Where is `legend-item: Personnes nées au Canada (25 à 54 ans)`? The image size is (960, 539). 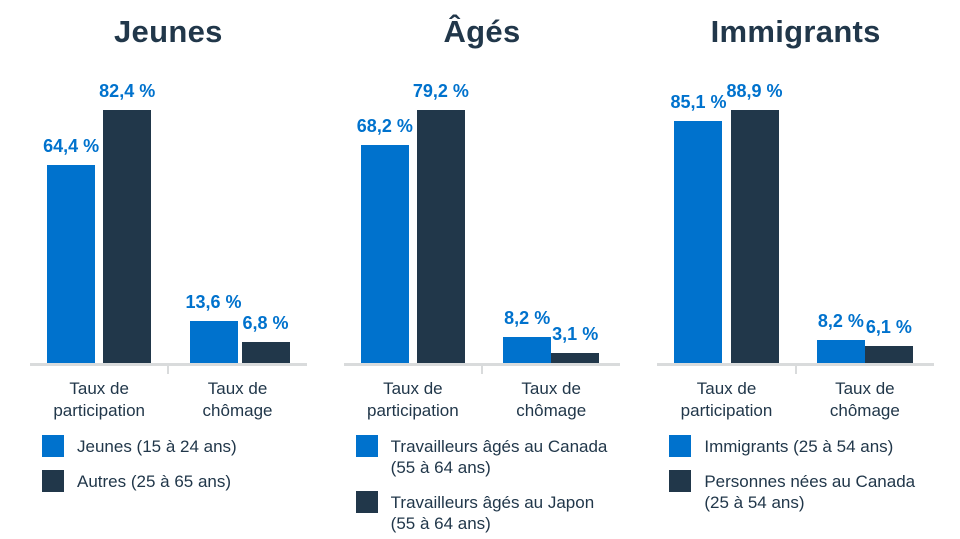 legend-item: Personnes nées au Canada (25 à 54 ans) is located at coordinates (801, 491).